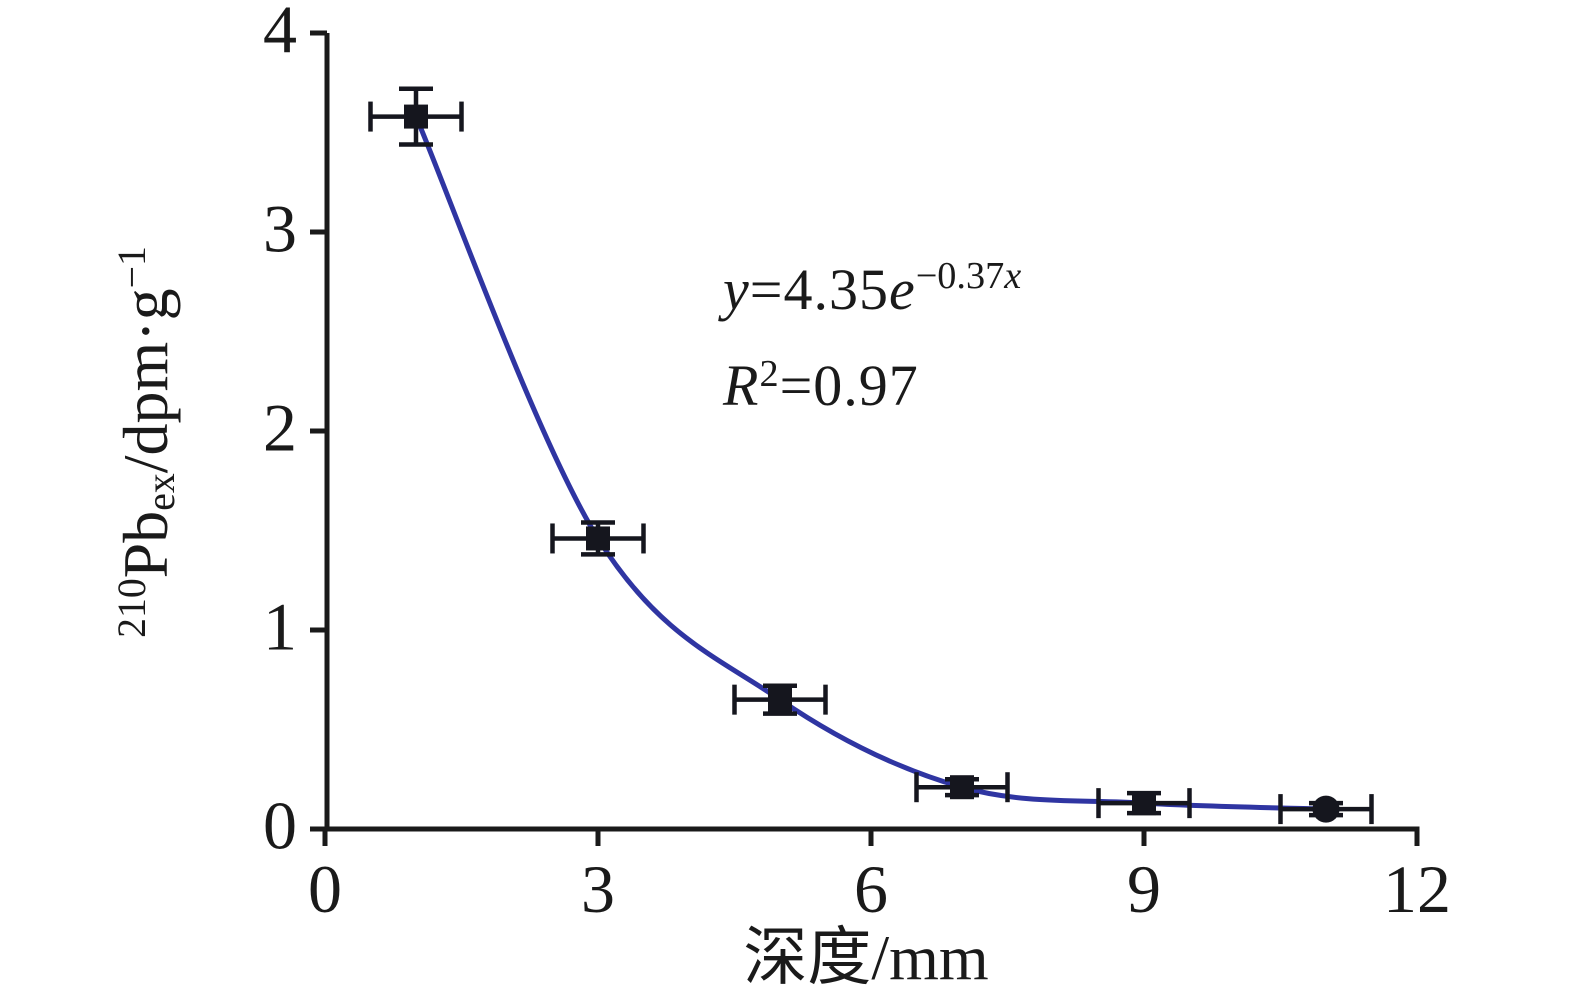 This screenshot has width=1575, height=999. Describe the element at coordinates (902, 289) in the screenshot. I see `equation-e: e` at that location.